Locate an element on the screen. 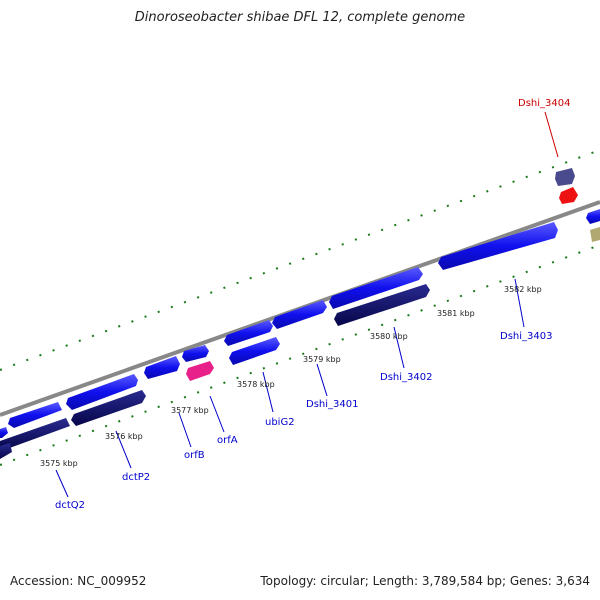 The width and height of the screenshot is (600, 600). gene-label-ubig2: ubiG2 is located at coordinates (280, 422).